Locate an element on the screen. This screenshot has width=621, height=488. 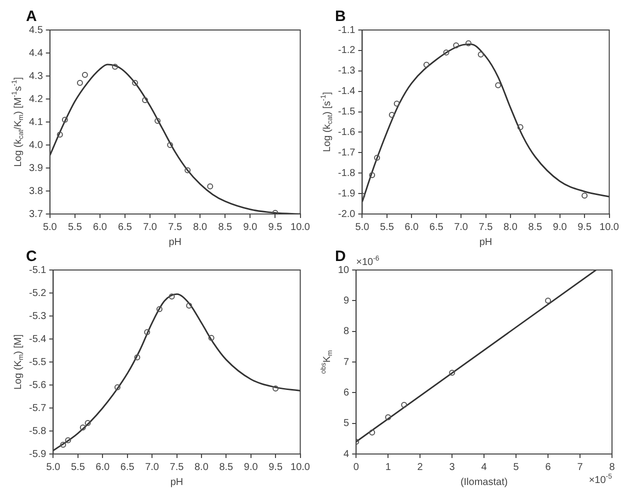
x-tick-label: 4 is located at coordinates (484, 467).